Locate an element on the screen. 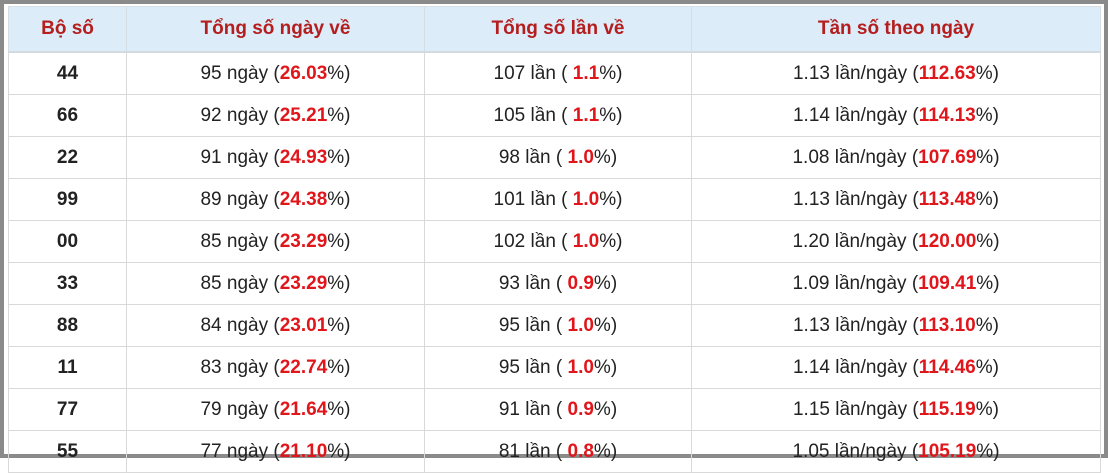 Image resolution: width=1108 pixels, height=473 pixels. key-cell: 55 is located at coordinates (67, 451).